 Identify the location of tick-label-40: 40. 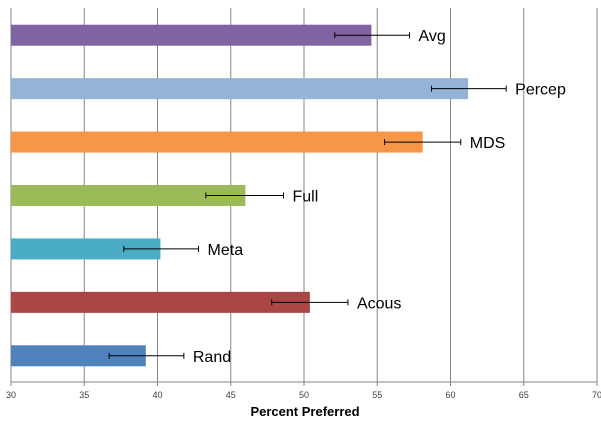
(157, 395).